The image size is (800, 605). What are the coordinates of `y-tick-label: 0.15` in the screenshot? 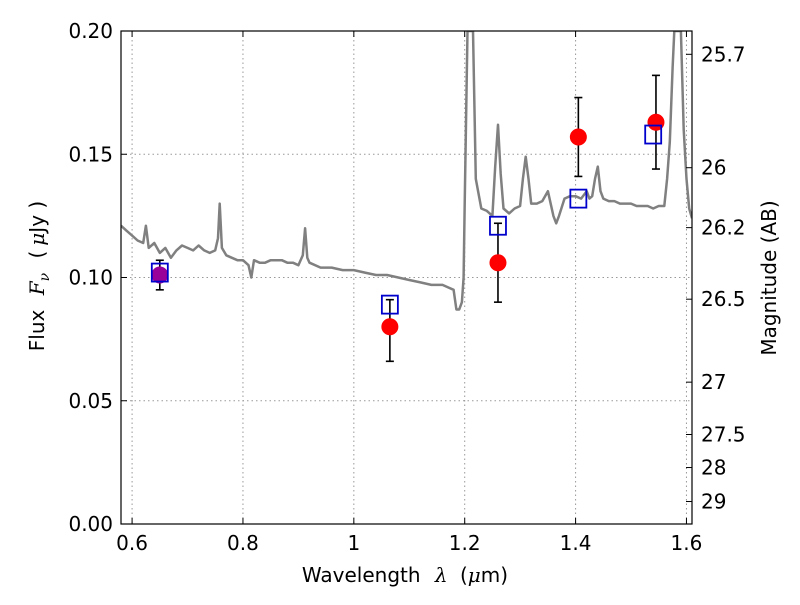 It's located at (90, 154).